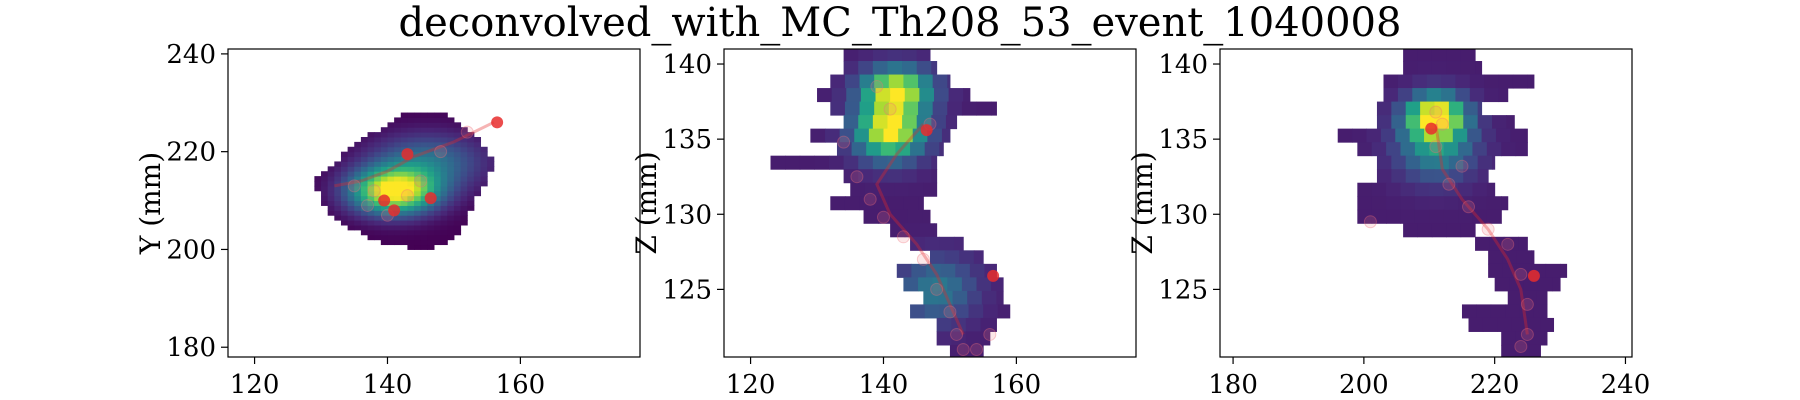 Image resolution: width=1800 pixels, height=400 pixels. What do you see at coordinates (1233, 385) in the screenshot?
I see `x-tick-label: 180` at bounding box center [1233, 385].